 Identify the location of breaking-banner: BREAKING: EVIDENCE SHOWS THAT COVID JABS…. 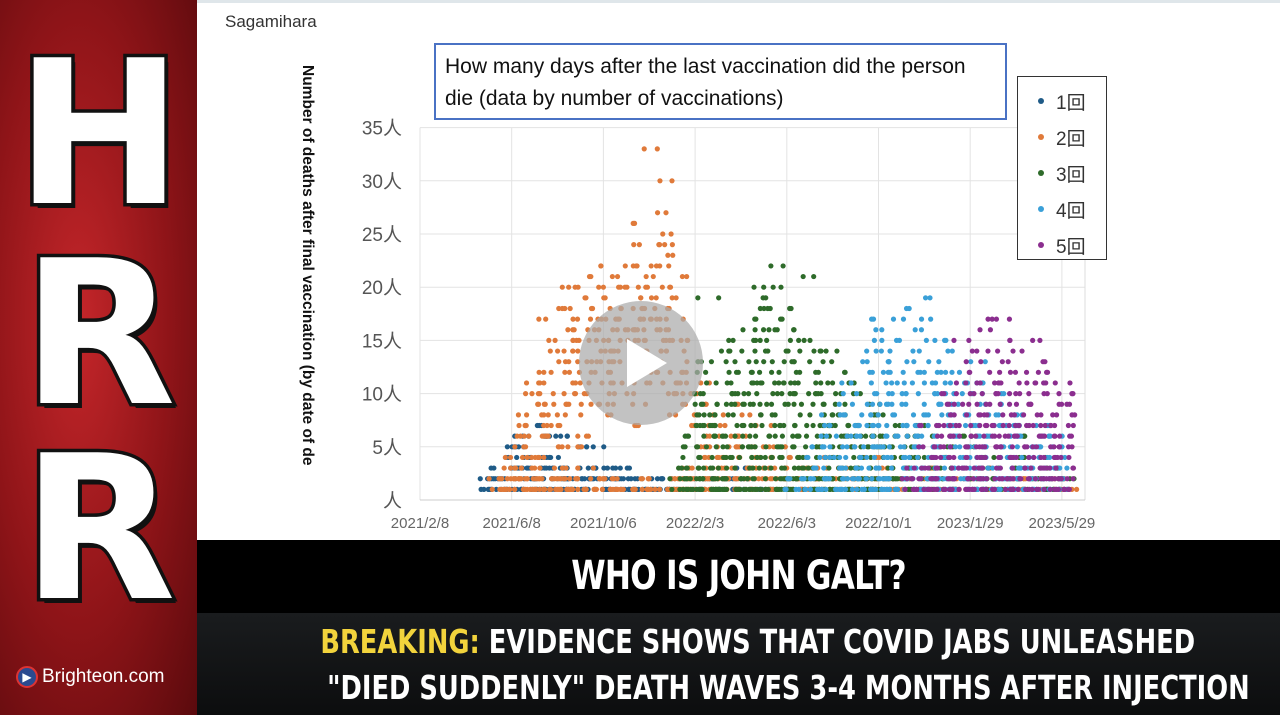
(738, 664).